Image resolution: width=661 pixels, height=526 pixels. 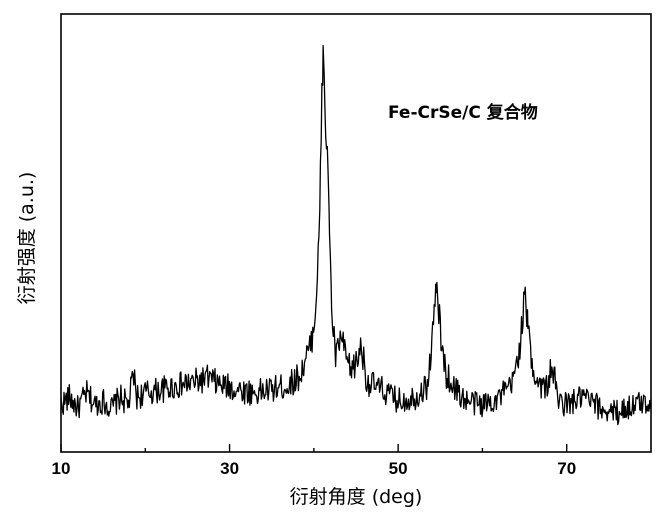 I want to click on x-ticks, so click(x=314, y=448).